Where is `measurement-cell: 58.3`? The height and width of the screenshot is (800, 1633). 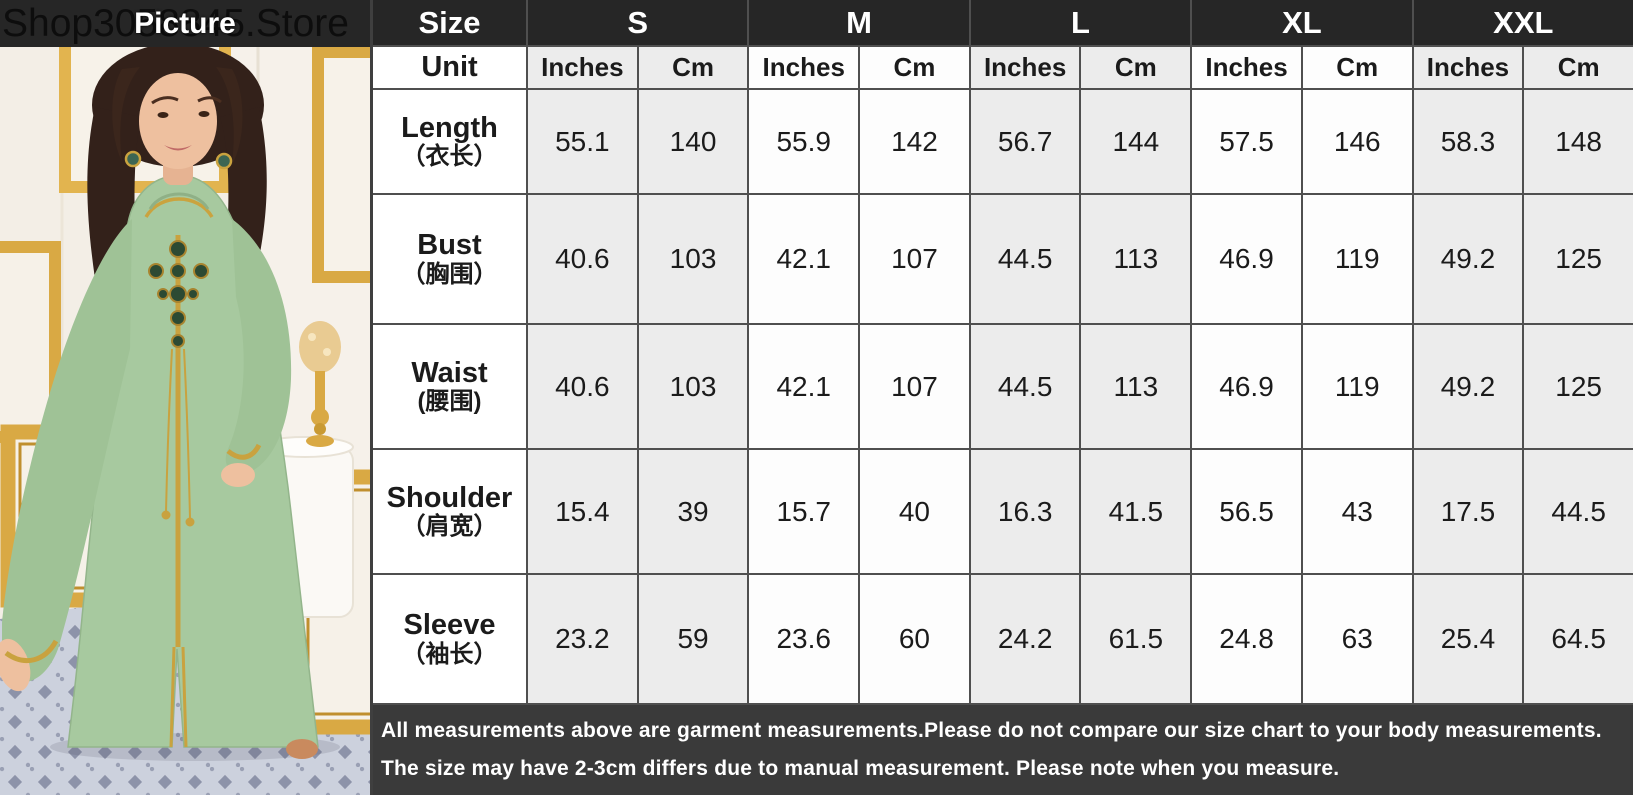 measurement-cell: 58.3 is located at coordinates (1468, 141).